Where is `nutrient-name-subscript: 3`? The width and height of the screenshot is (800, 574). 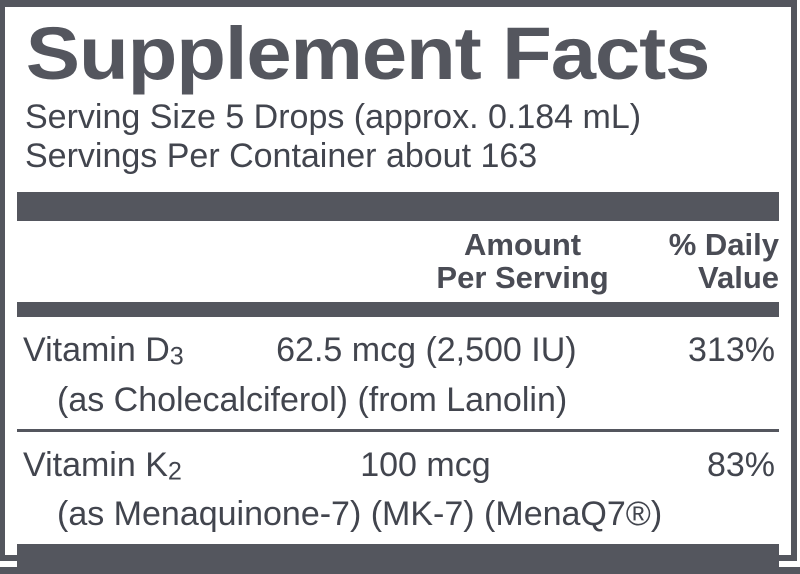 nutrient-name-subscript: 3 is located at coordinates (176, 356).